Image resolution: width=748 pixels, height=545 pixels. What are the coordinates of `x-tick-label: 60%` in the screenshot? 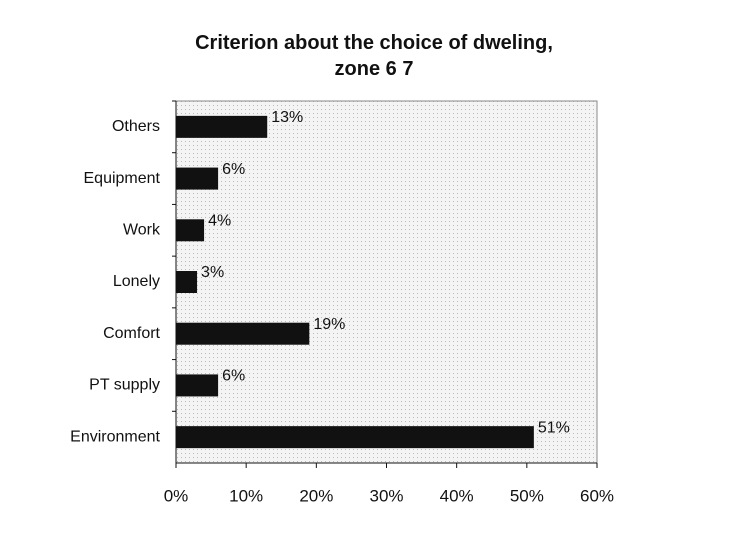 It's located at (597, 495).